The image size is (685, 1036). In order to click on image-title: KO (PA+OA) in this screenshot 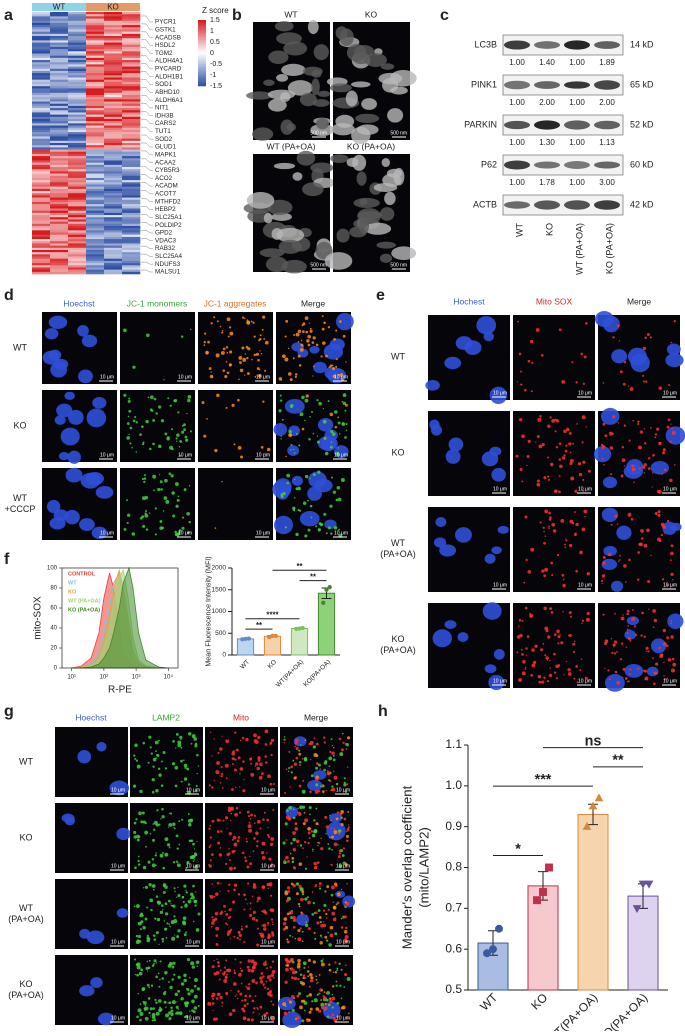, I will do `click(371, 146)`.